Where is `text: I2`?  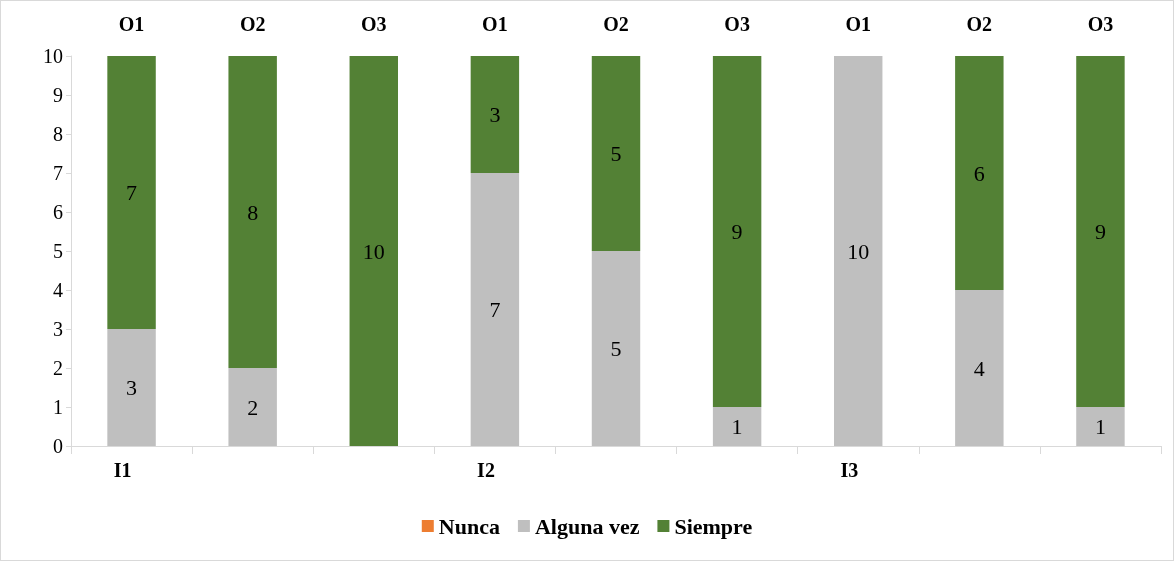
text: I2 is located at coordinates (486, 470).